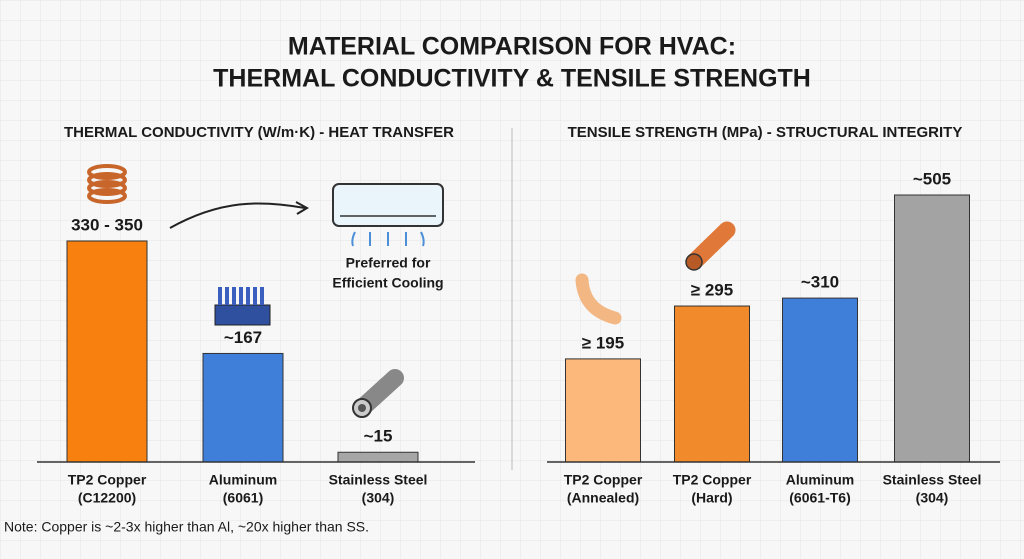 The image size is (1024, 559). I want to click on value-label: ≥ 295, so click(712, 290).